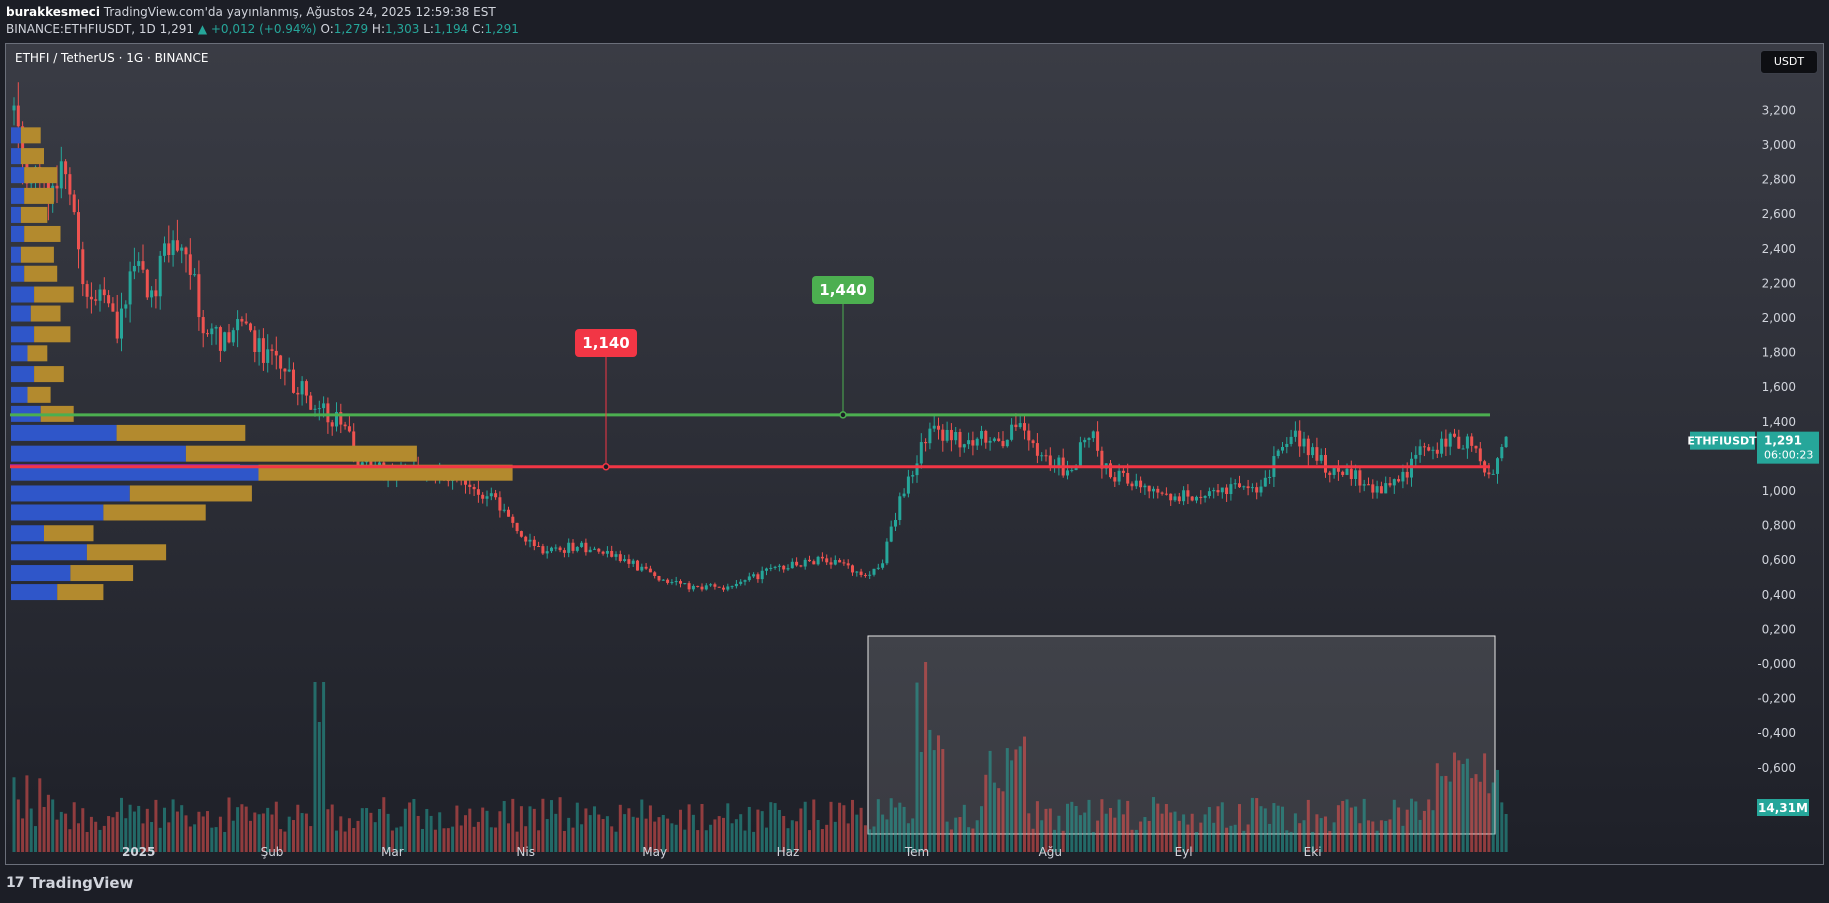 Image resolution: width=1829 pixels, height=903 pixels. What do you see at coordinates (722, 852) in the screenshot?
I see `x-axis: 2025 Şub Mar Nis May Haz Tem Ağu Eyl Eki` at bounding box center [722, 852].